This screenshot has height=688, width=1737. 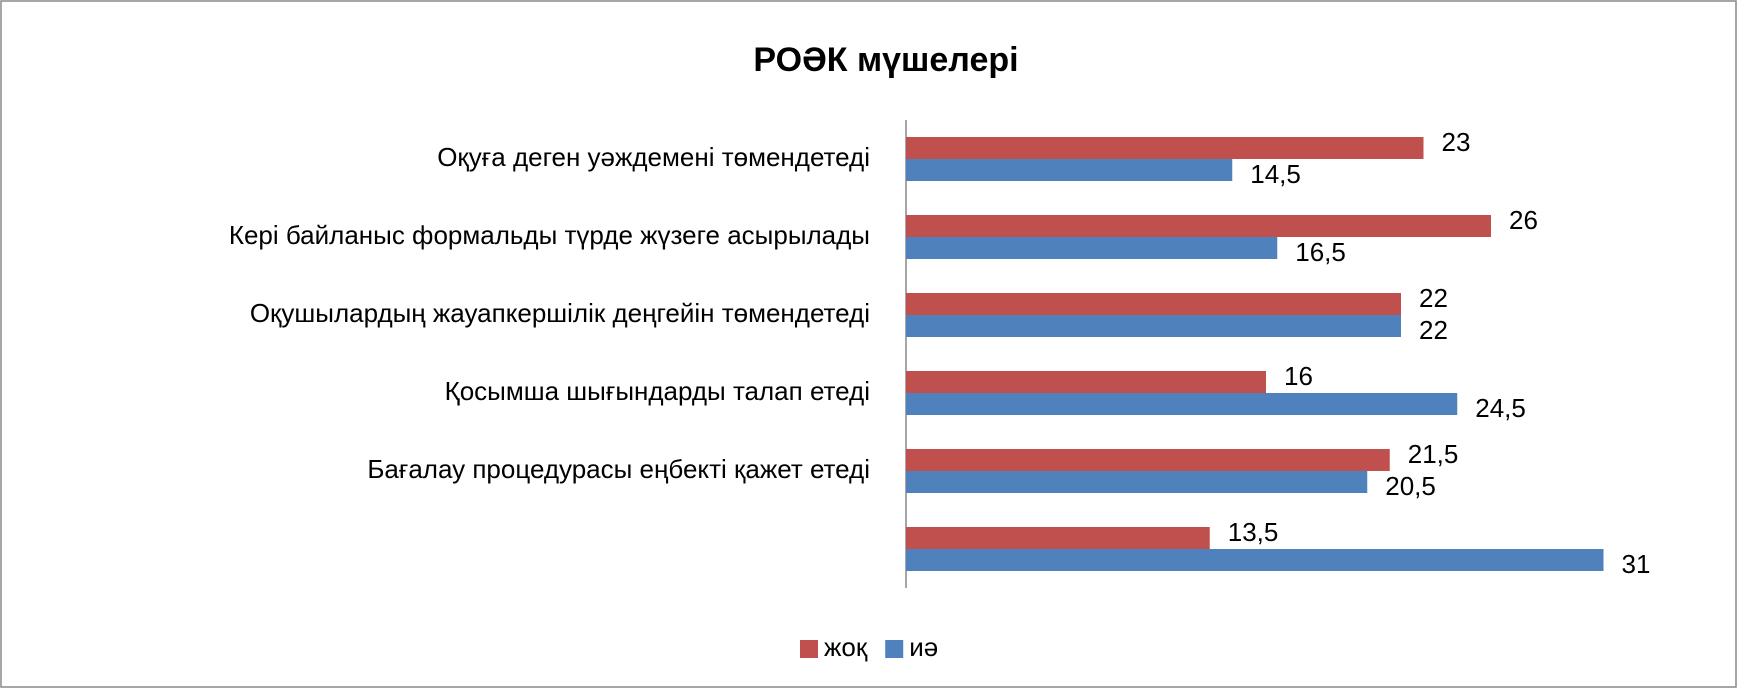 I want to click on data-label: 14,5, so click(x=1275, y=174).